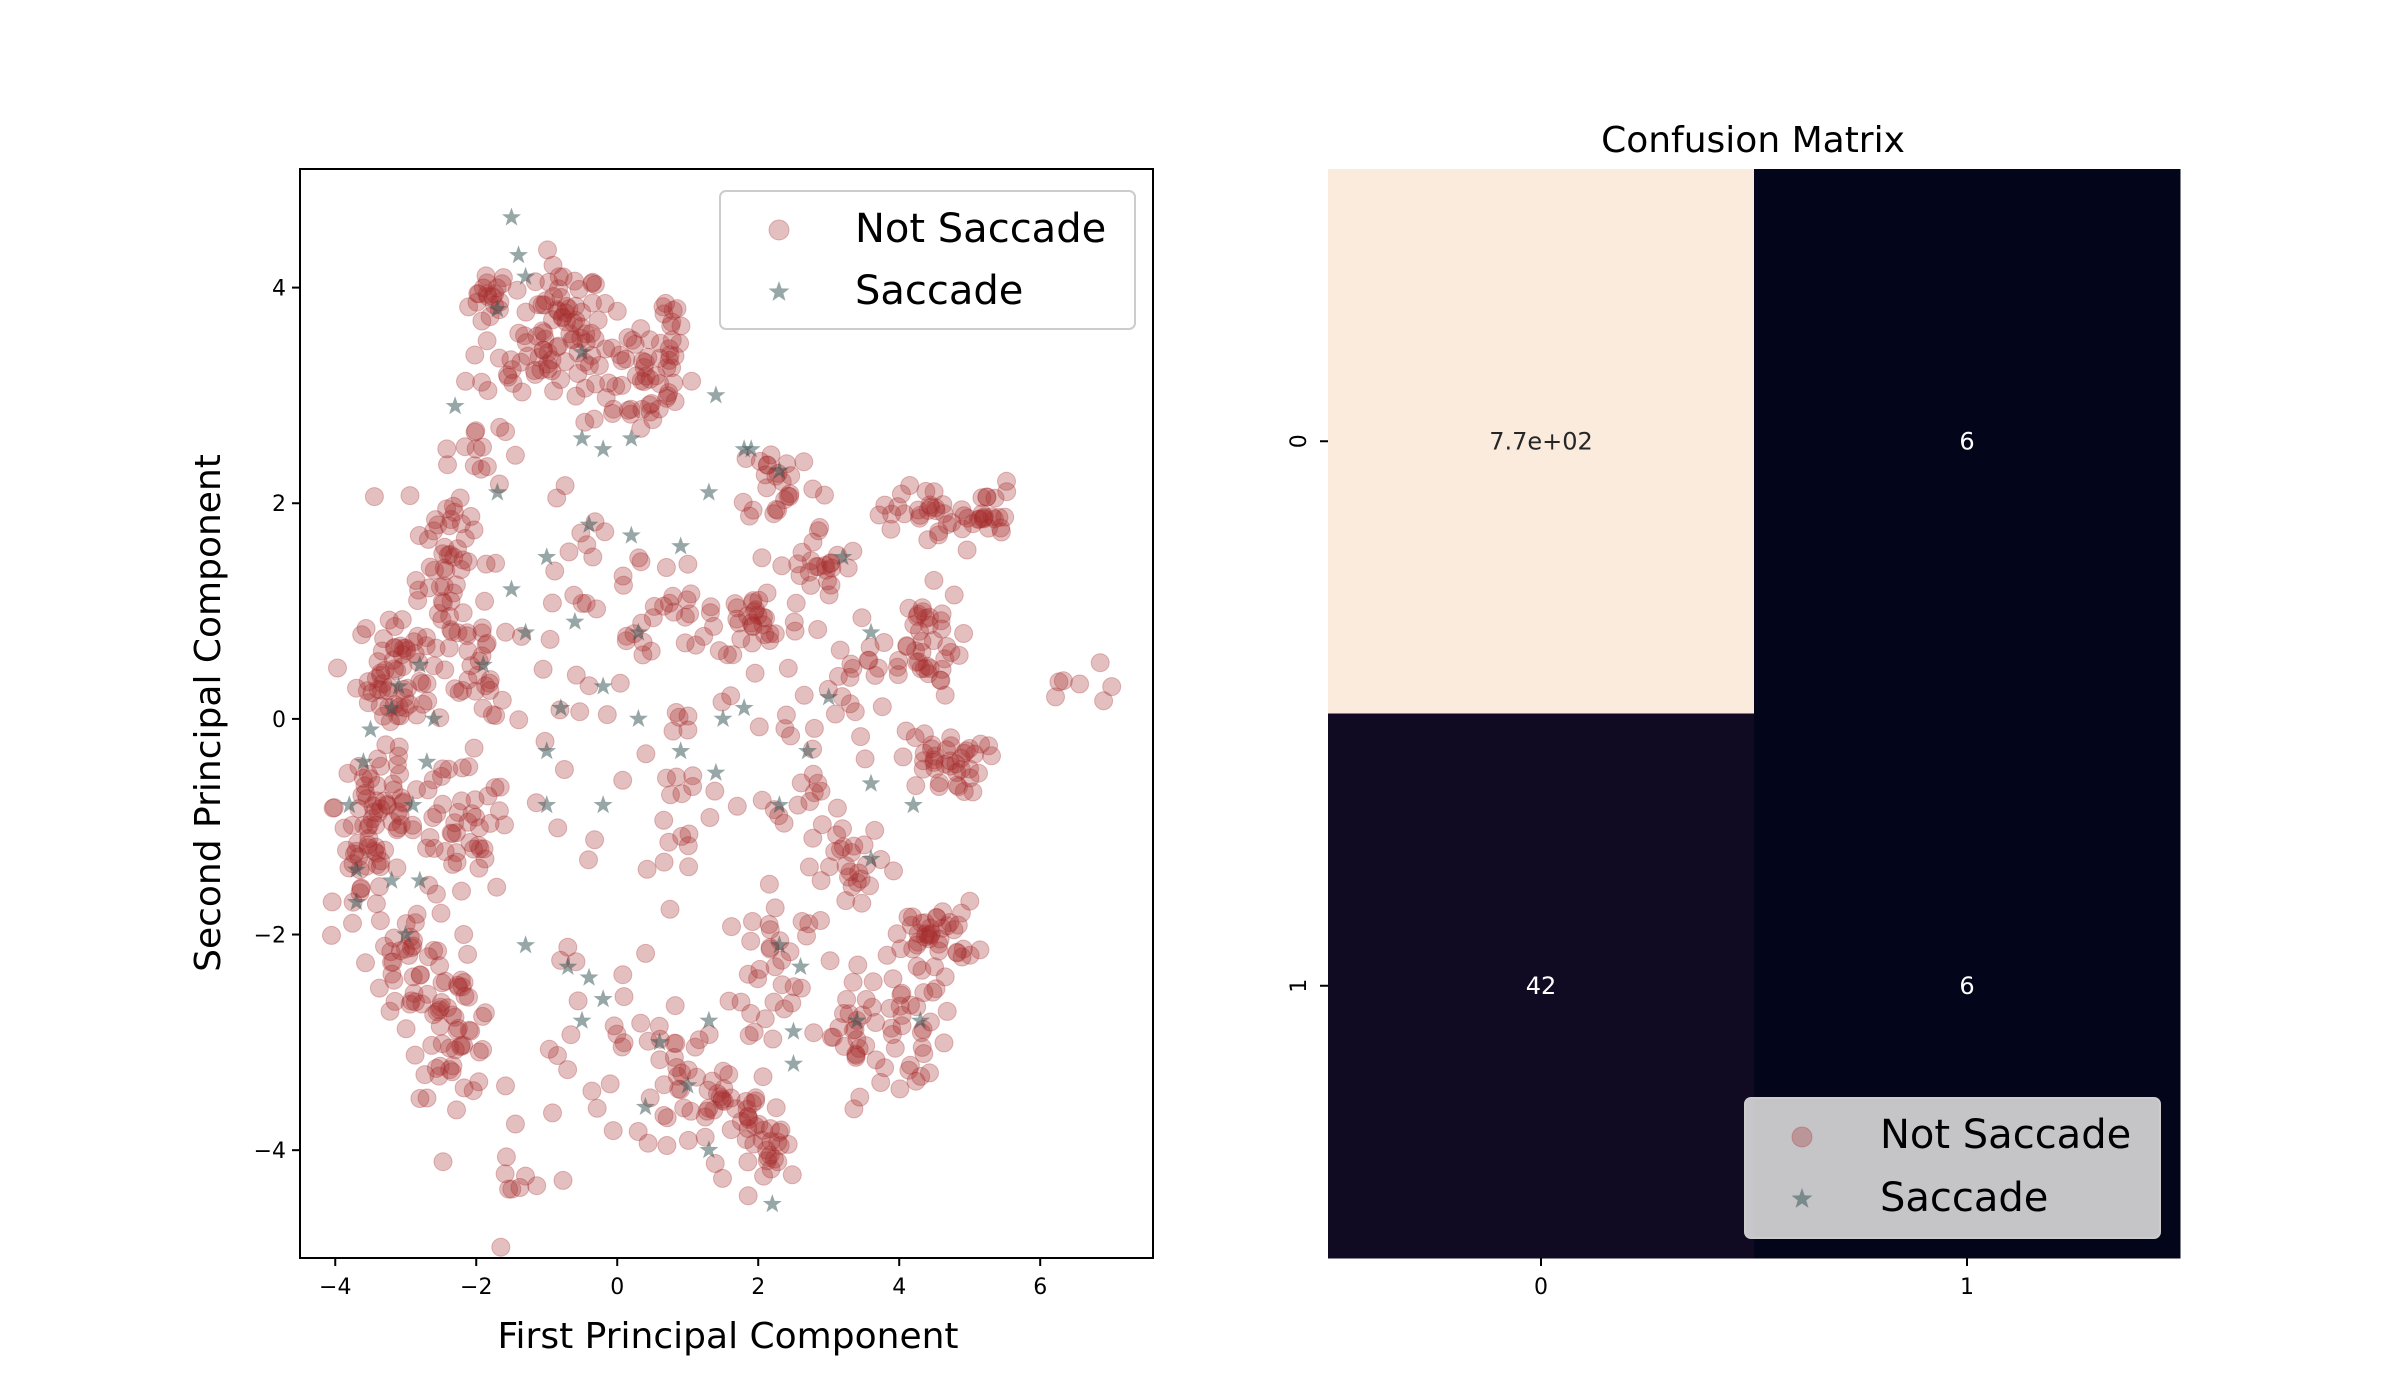  Describe the element at coordinates (1541, 441) in the screenshot. I see `confusion-matrix-cell` at that location.